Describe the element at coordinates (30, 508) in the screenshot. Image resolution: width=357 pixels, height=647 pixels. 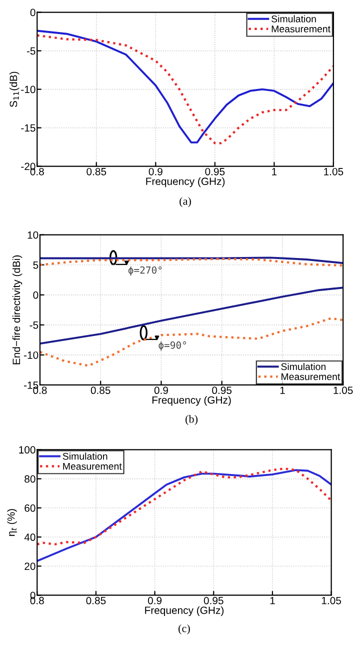
I see `y-tick-label: 60` at that location.